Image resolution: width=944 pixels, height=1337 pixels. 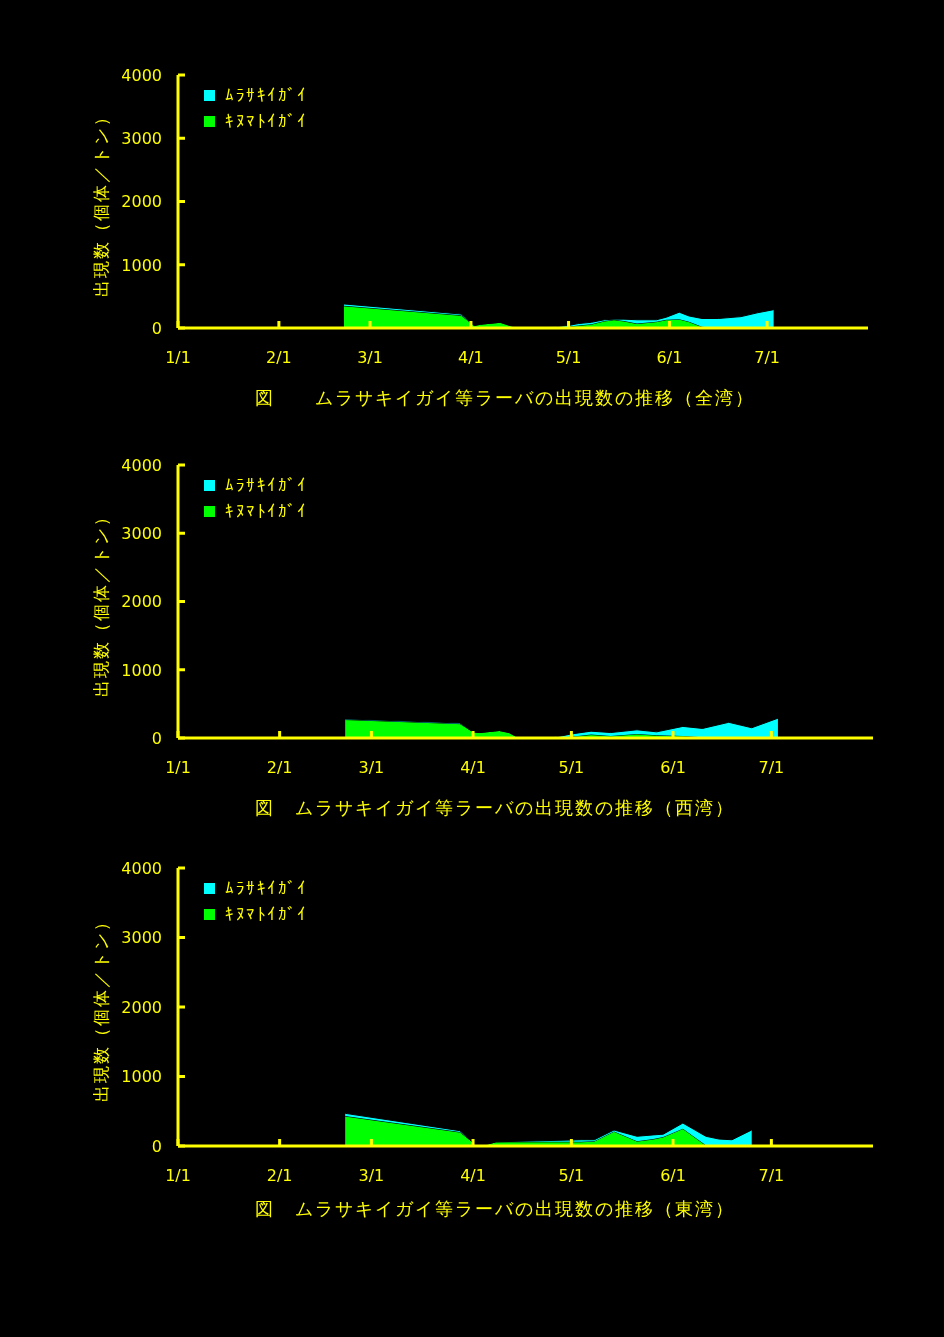 I want to click on text: 図 ムラサキイガイ等ラーバの出現数の推移（西湾）, so click(x=495, y=808).